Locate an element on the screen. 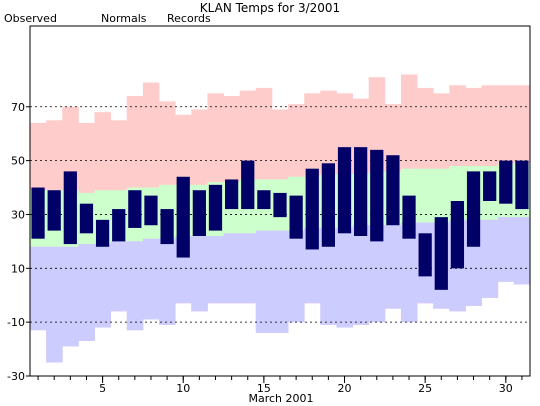 The image size is (540, 406). x-axis-label: March 2001 is located at coordinates (280, 398).